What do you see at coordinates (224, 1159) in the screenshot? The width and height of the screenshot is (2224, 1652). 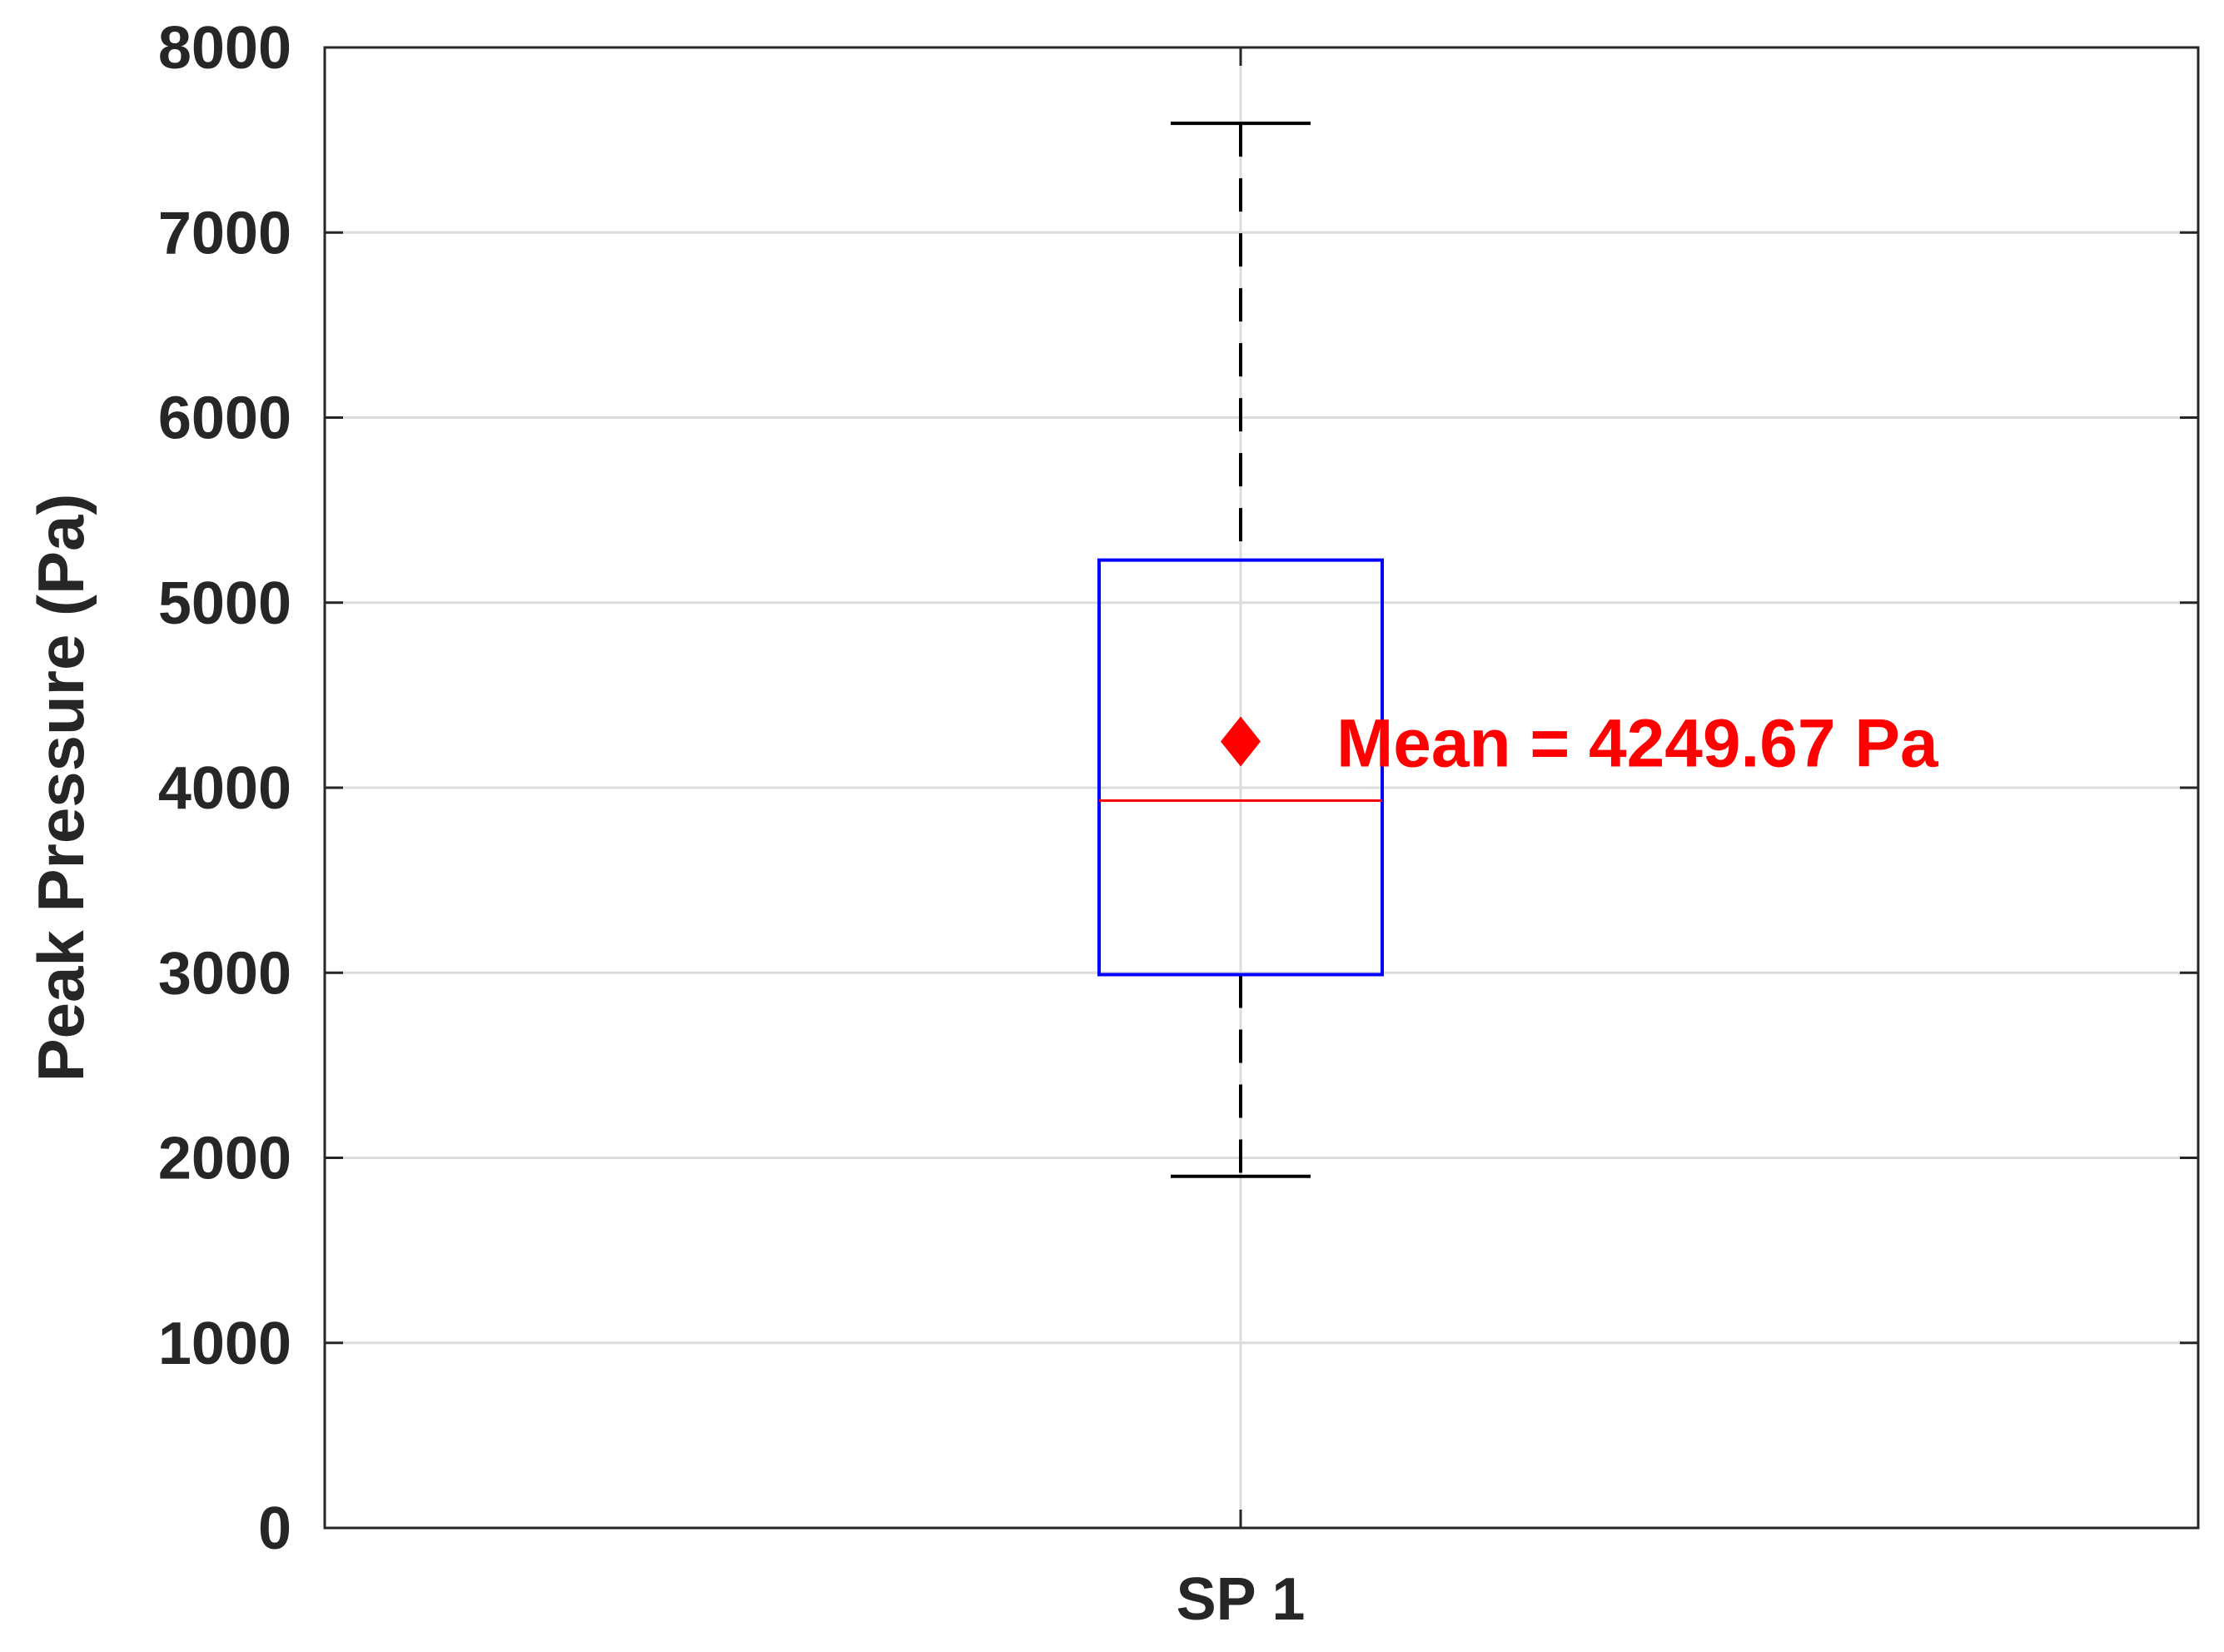 I see `y-tick-label: 2000` at bounding box center [224, 1159].